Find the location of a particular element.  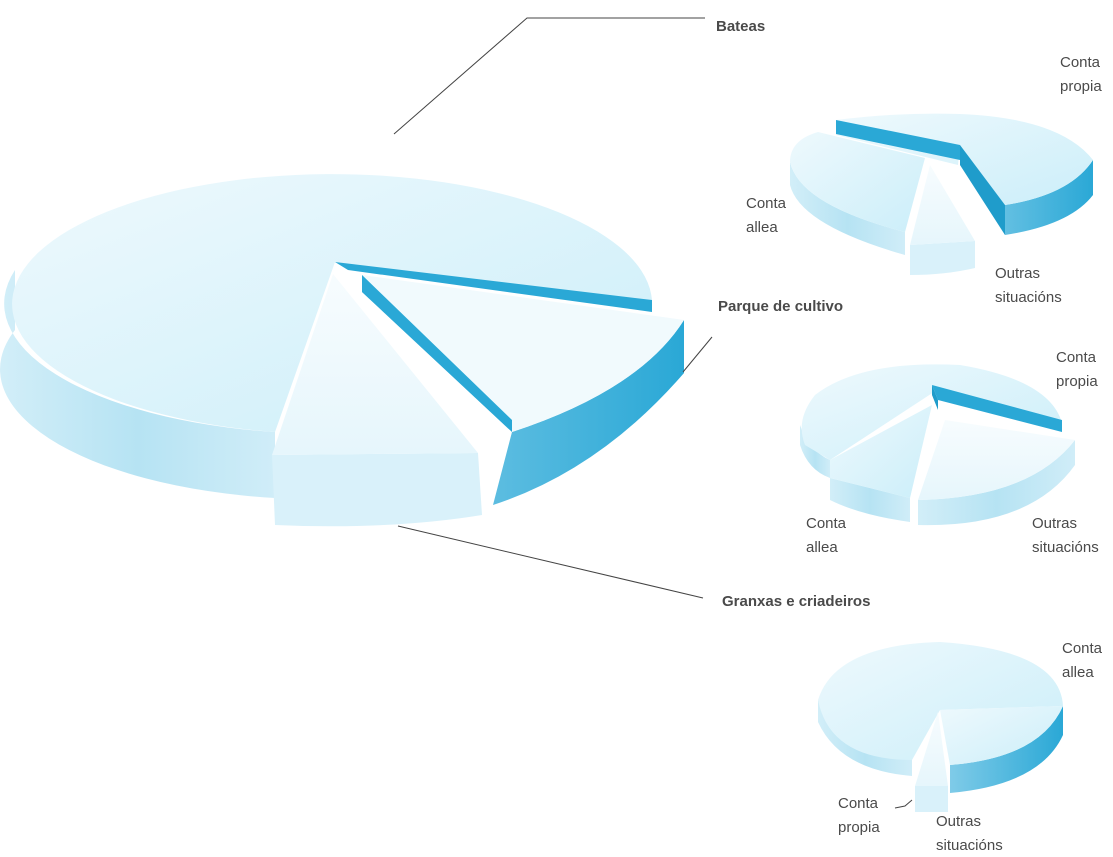

pie2-label-propia: propia is located at coordinates (1077, 381).